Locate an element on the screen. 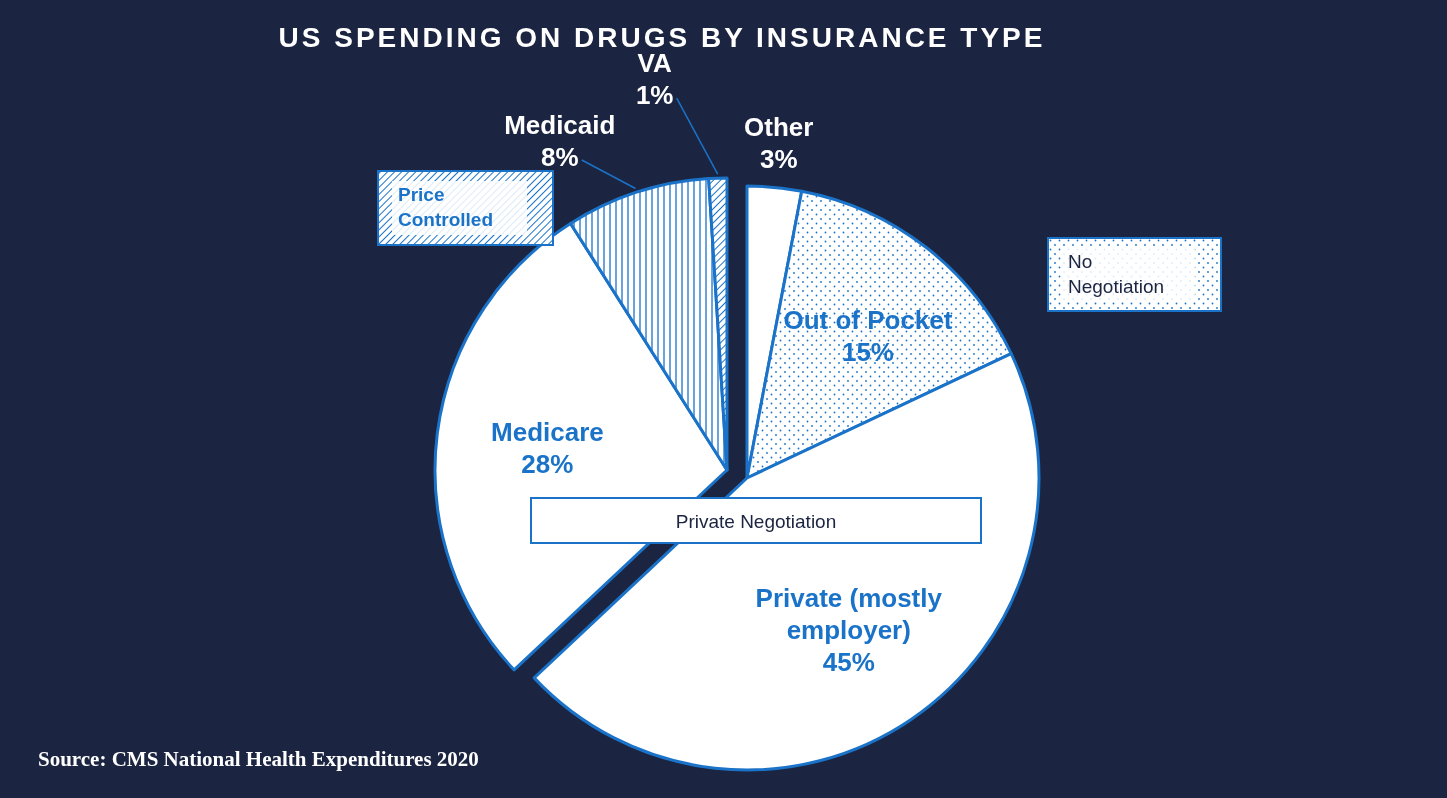  text: Price Controlled is located at coordinates (445, 207).